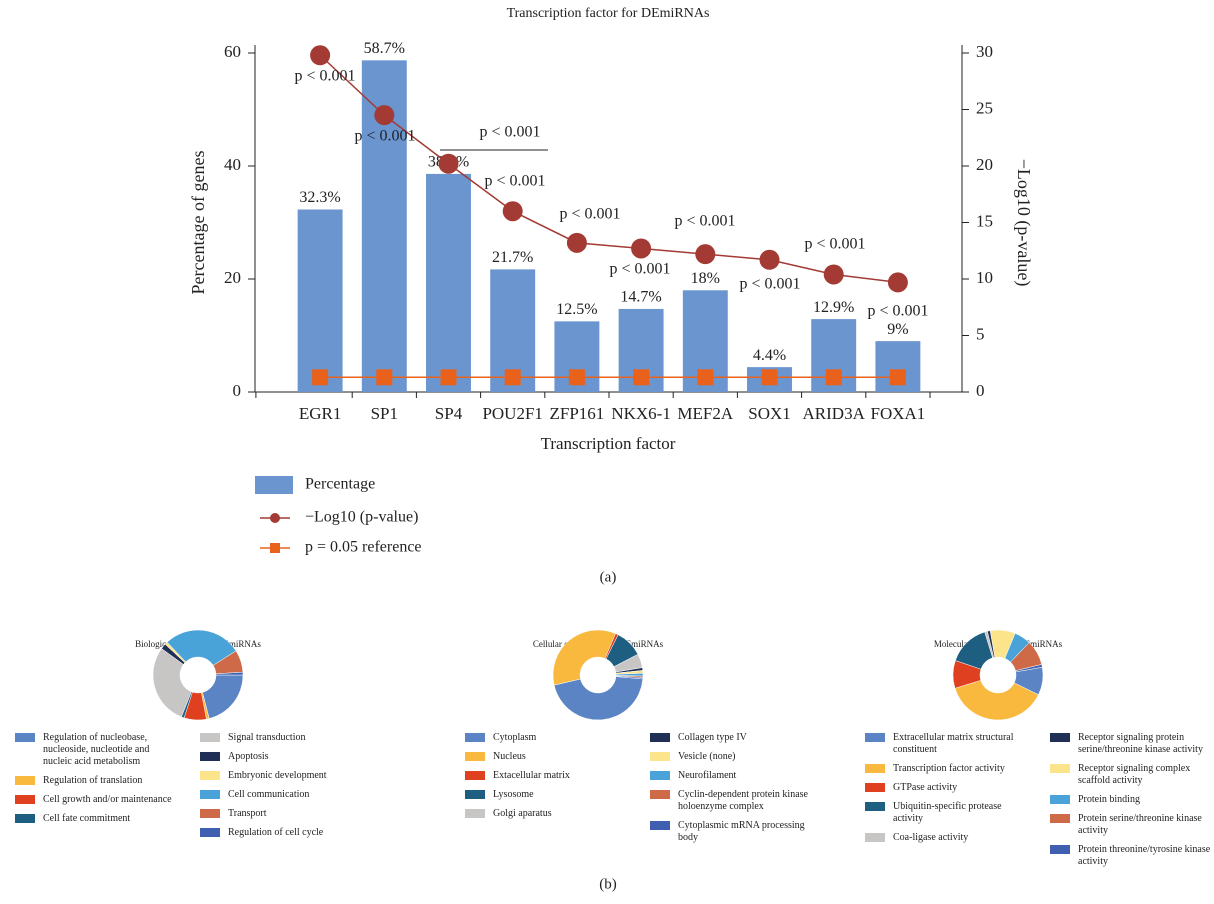  Describe the element at coordinates (340, 484) in the screenshot. I see `legend-label: Percentage` at that location.